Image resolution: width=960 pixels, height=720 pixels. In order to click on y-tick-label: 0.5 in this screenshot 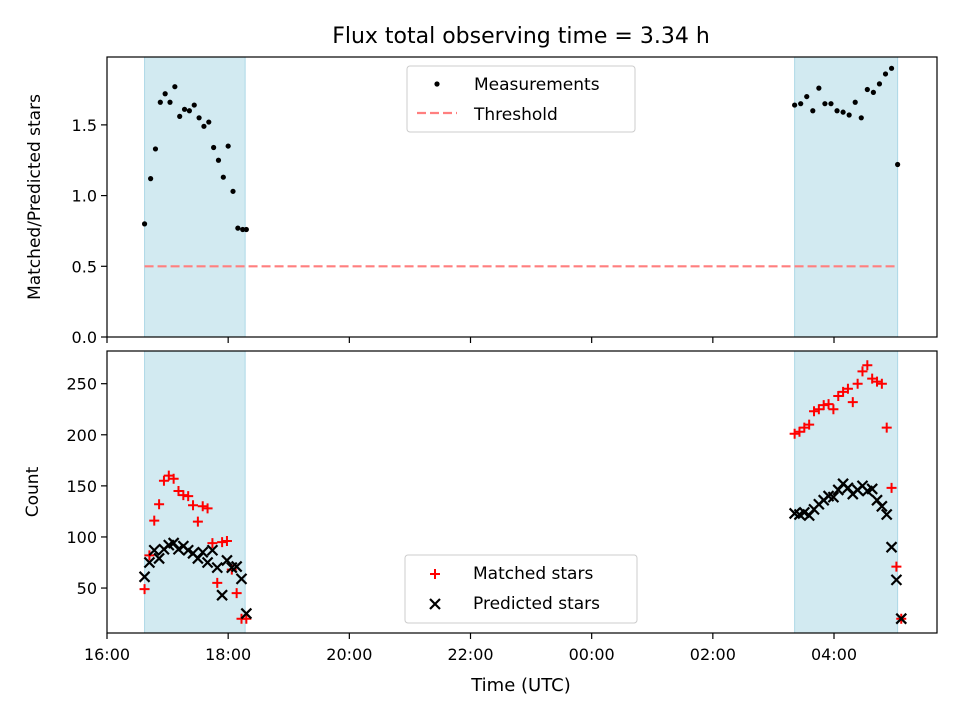, I will do `click(84, 266)`.